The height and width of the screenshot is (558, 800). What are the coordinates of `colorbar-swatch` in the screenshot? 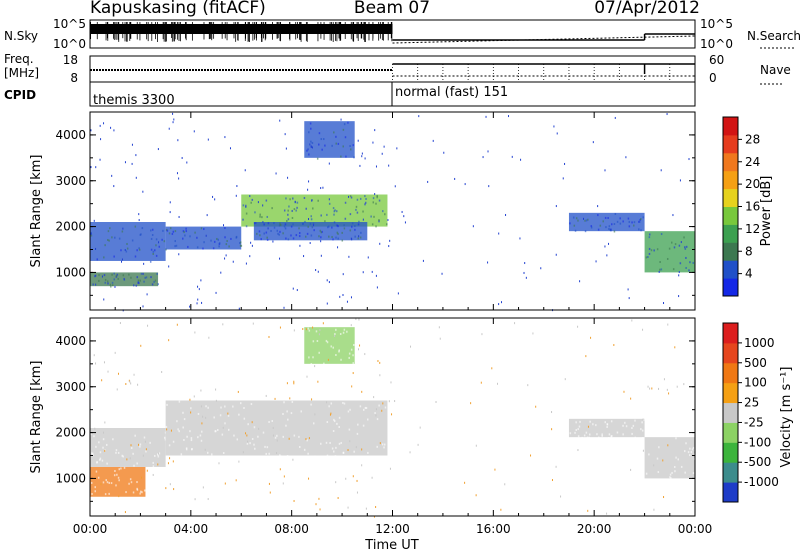 It's located at (730, 215).